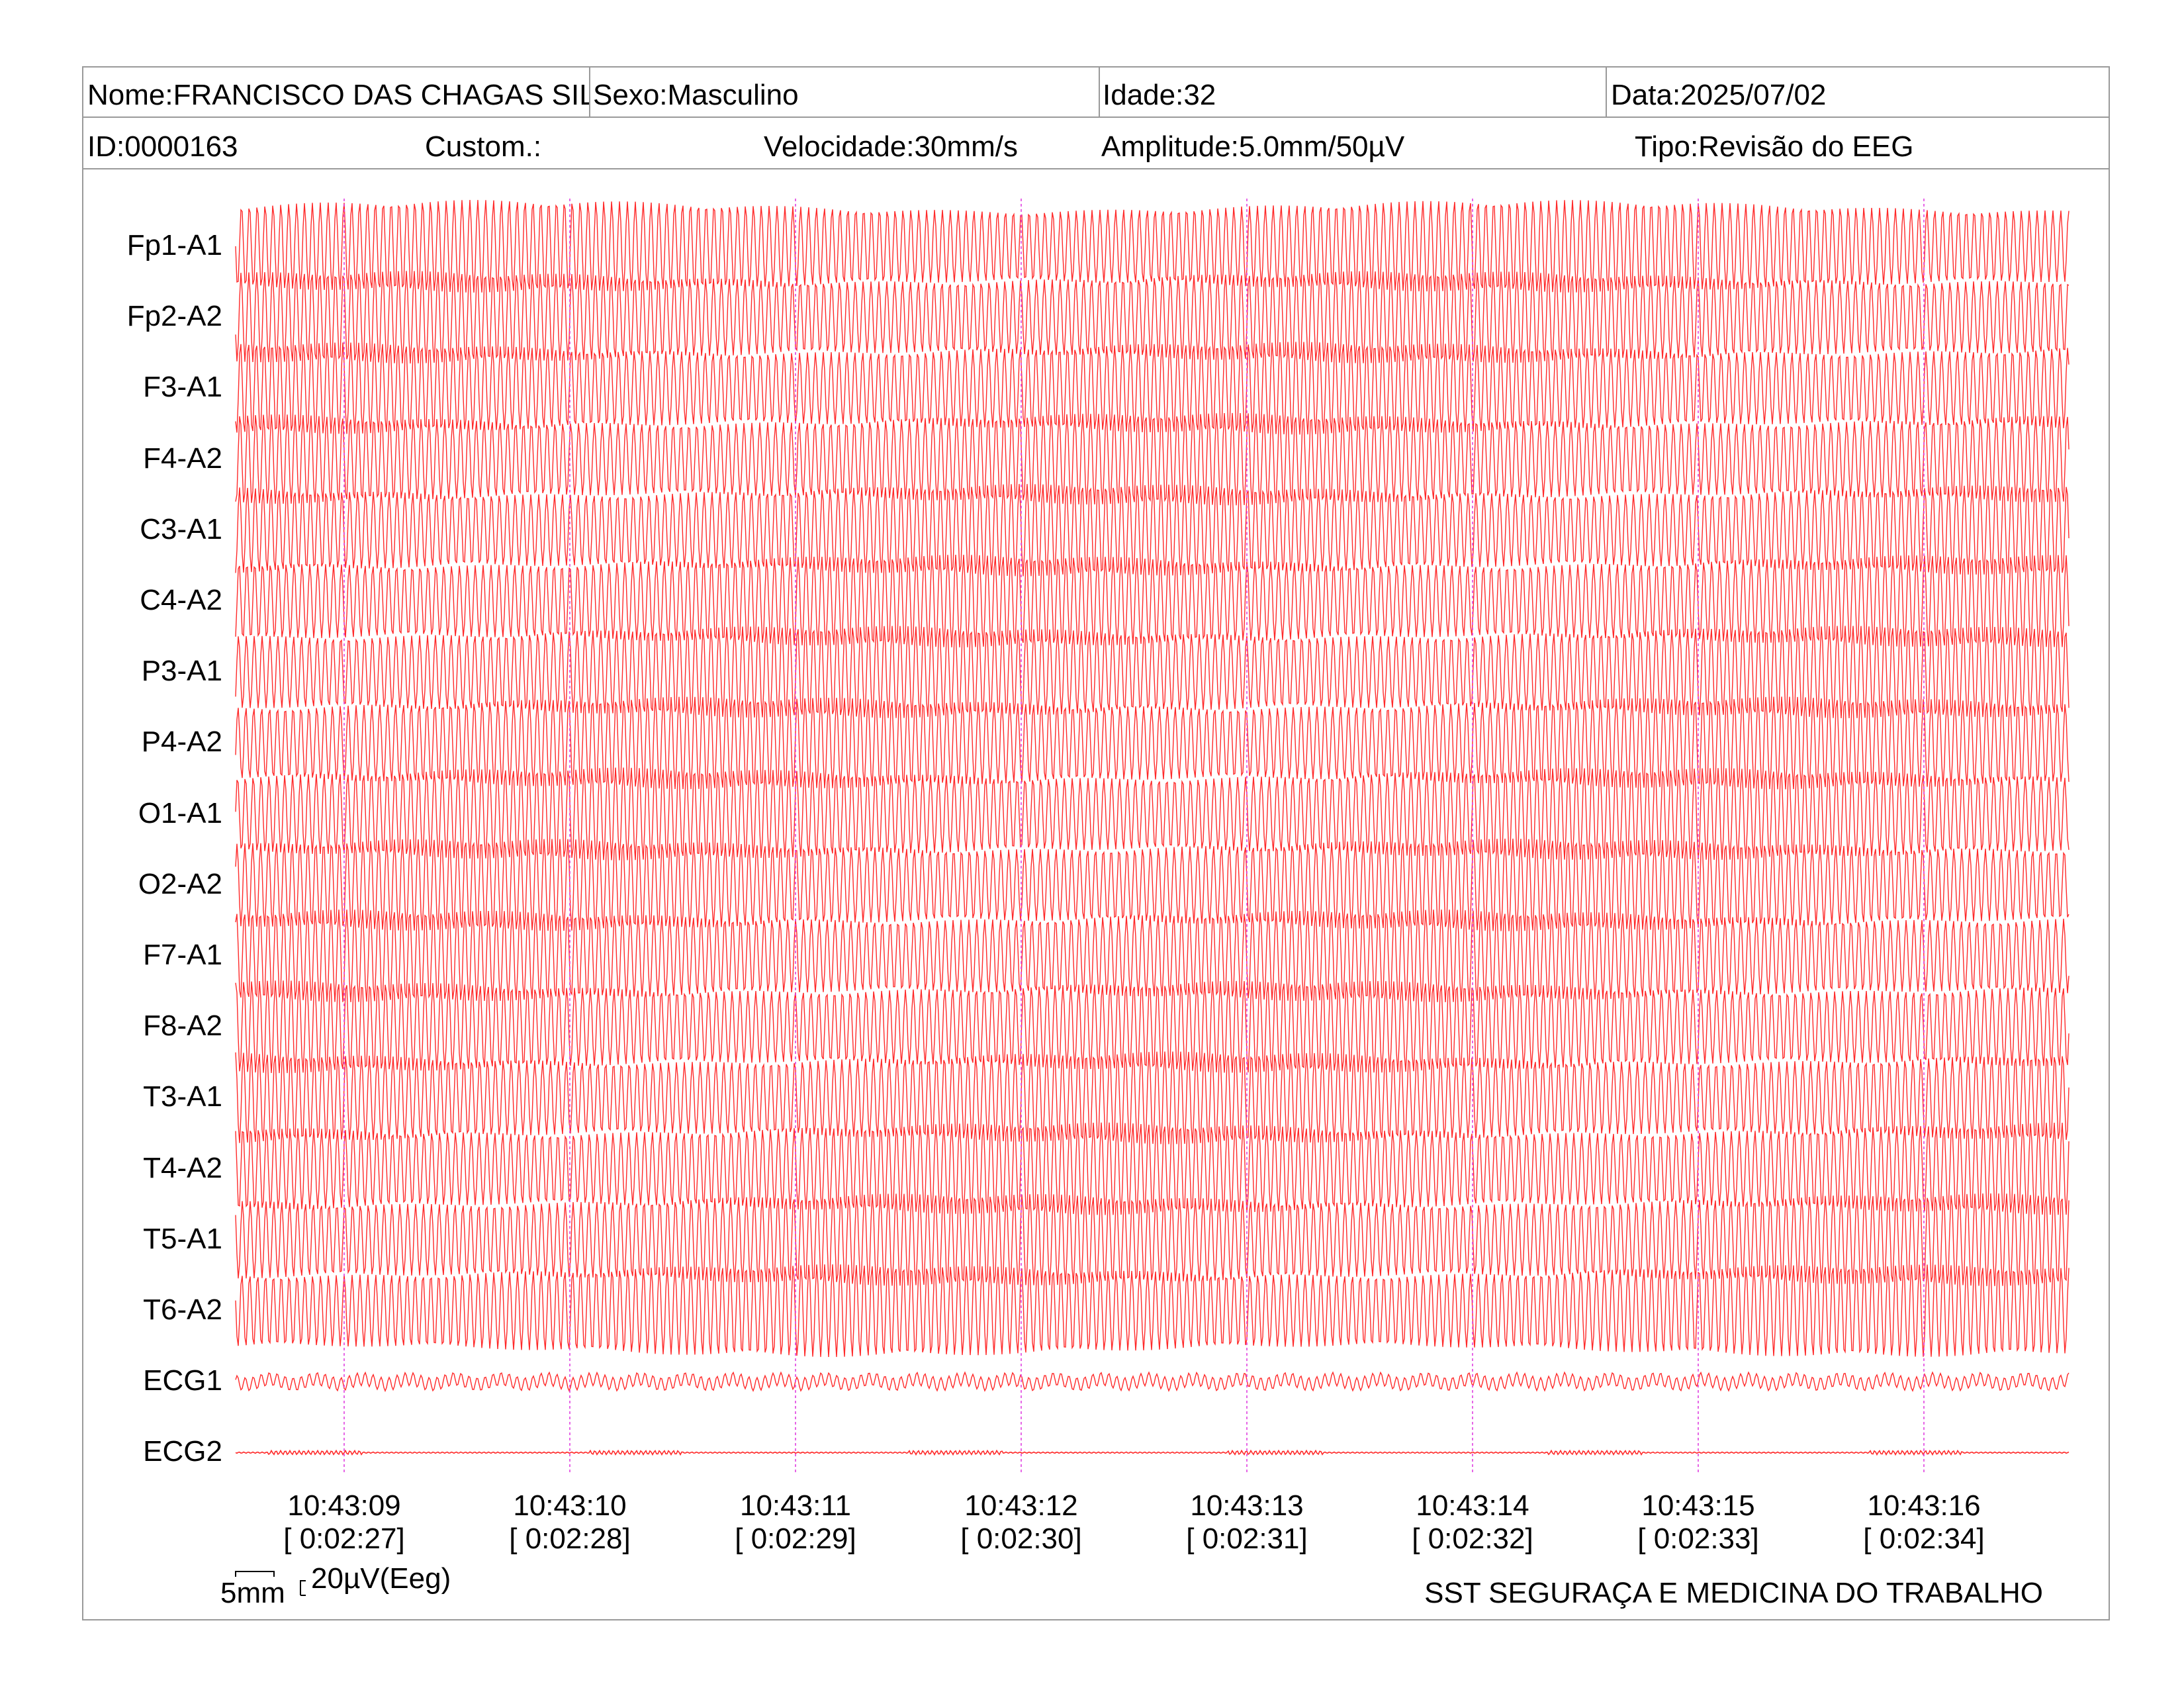 This screenshot has height=1688, width=2184. I want to click on time-mark: 10:43:09[ 0:02:27], so click(344, 1522).